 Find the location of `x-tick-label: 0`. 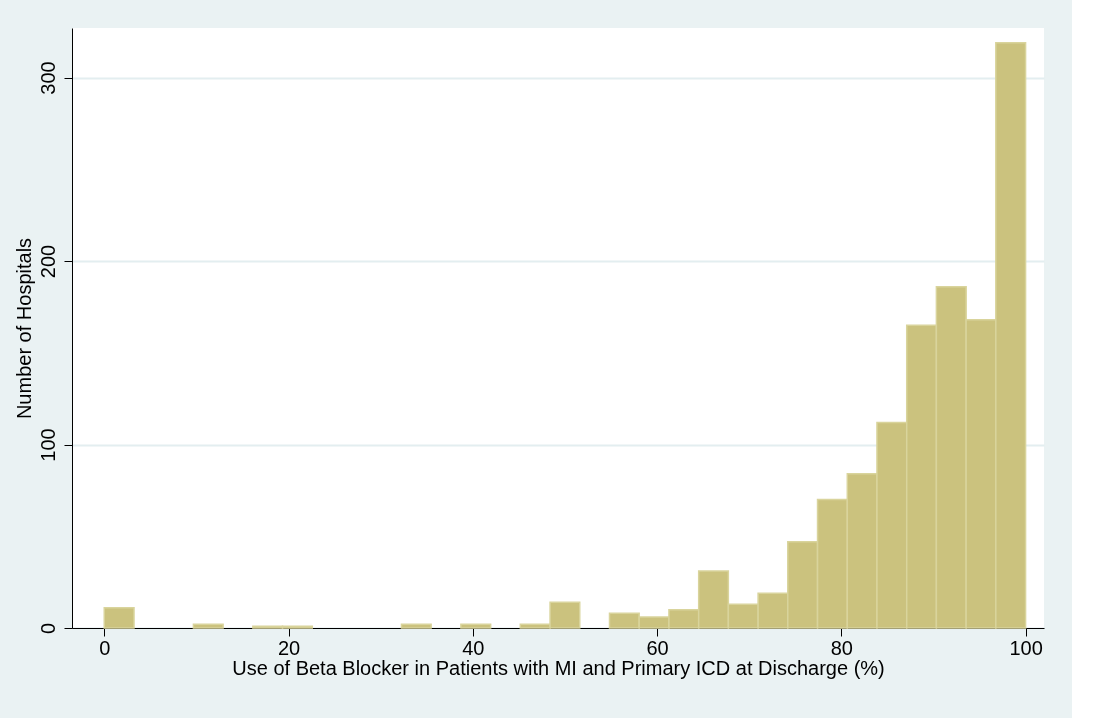

x-tick-label: 0 is located at coordinates (105, 647).